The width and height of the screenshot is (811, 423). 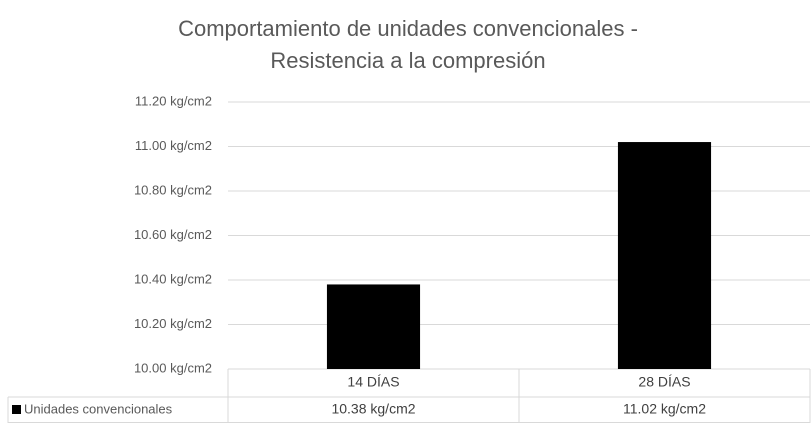 What do you see at coordinates (664, 409) in the screenshot?
I see `table-value: 11.02 kg/cm2` at bounding box center [664, 409].